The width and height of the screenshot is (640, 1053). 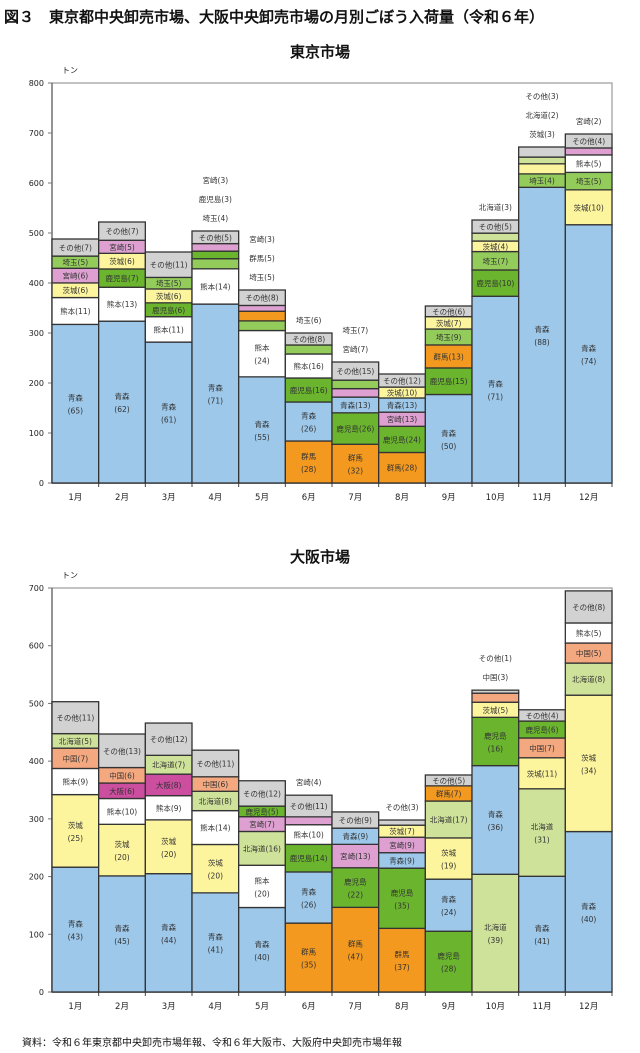 I want to click on segment-label-name: 鹿児島, so click(x=355, y=882).